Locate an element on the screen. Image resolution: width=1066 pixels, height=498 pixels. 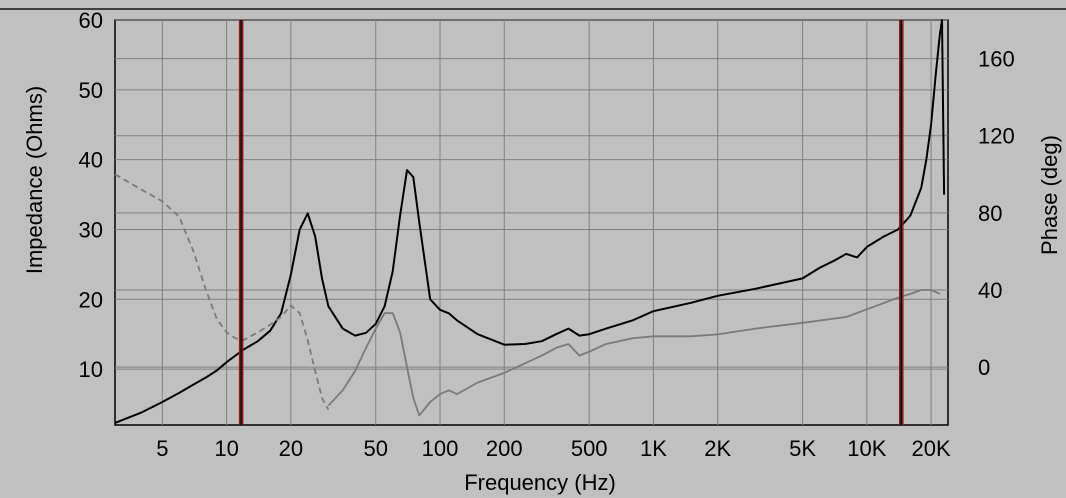
x-tick-label-3: 50 is located at coordinates (376, 448).